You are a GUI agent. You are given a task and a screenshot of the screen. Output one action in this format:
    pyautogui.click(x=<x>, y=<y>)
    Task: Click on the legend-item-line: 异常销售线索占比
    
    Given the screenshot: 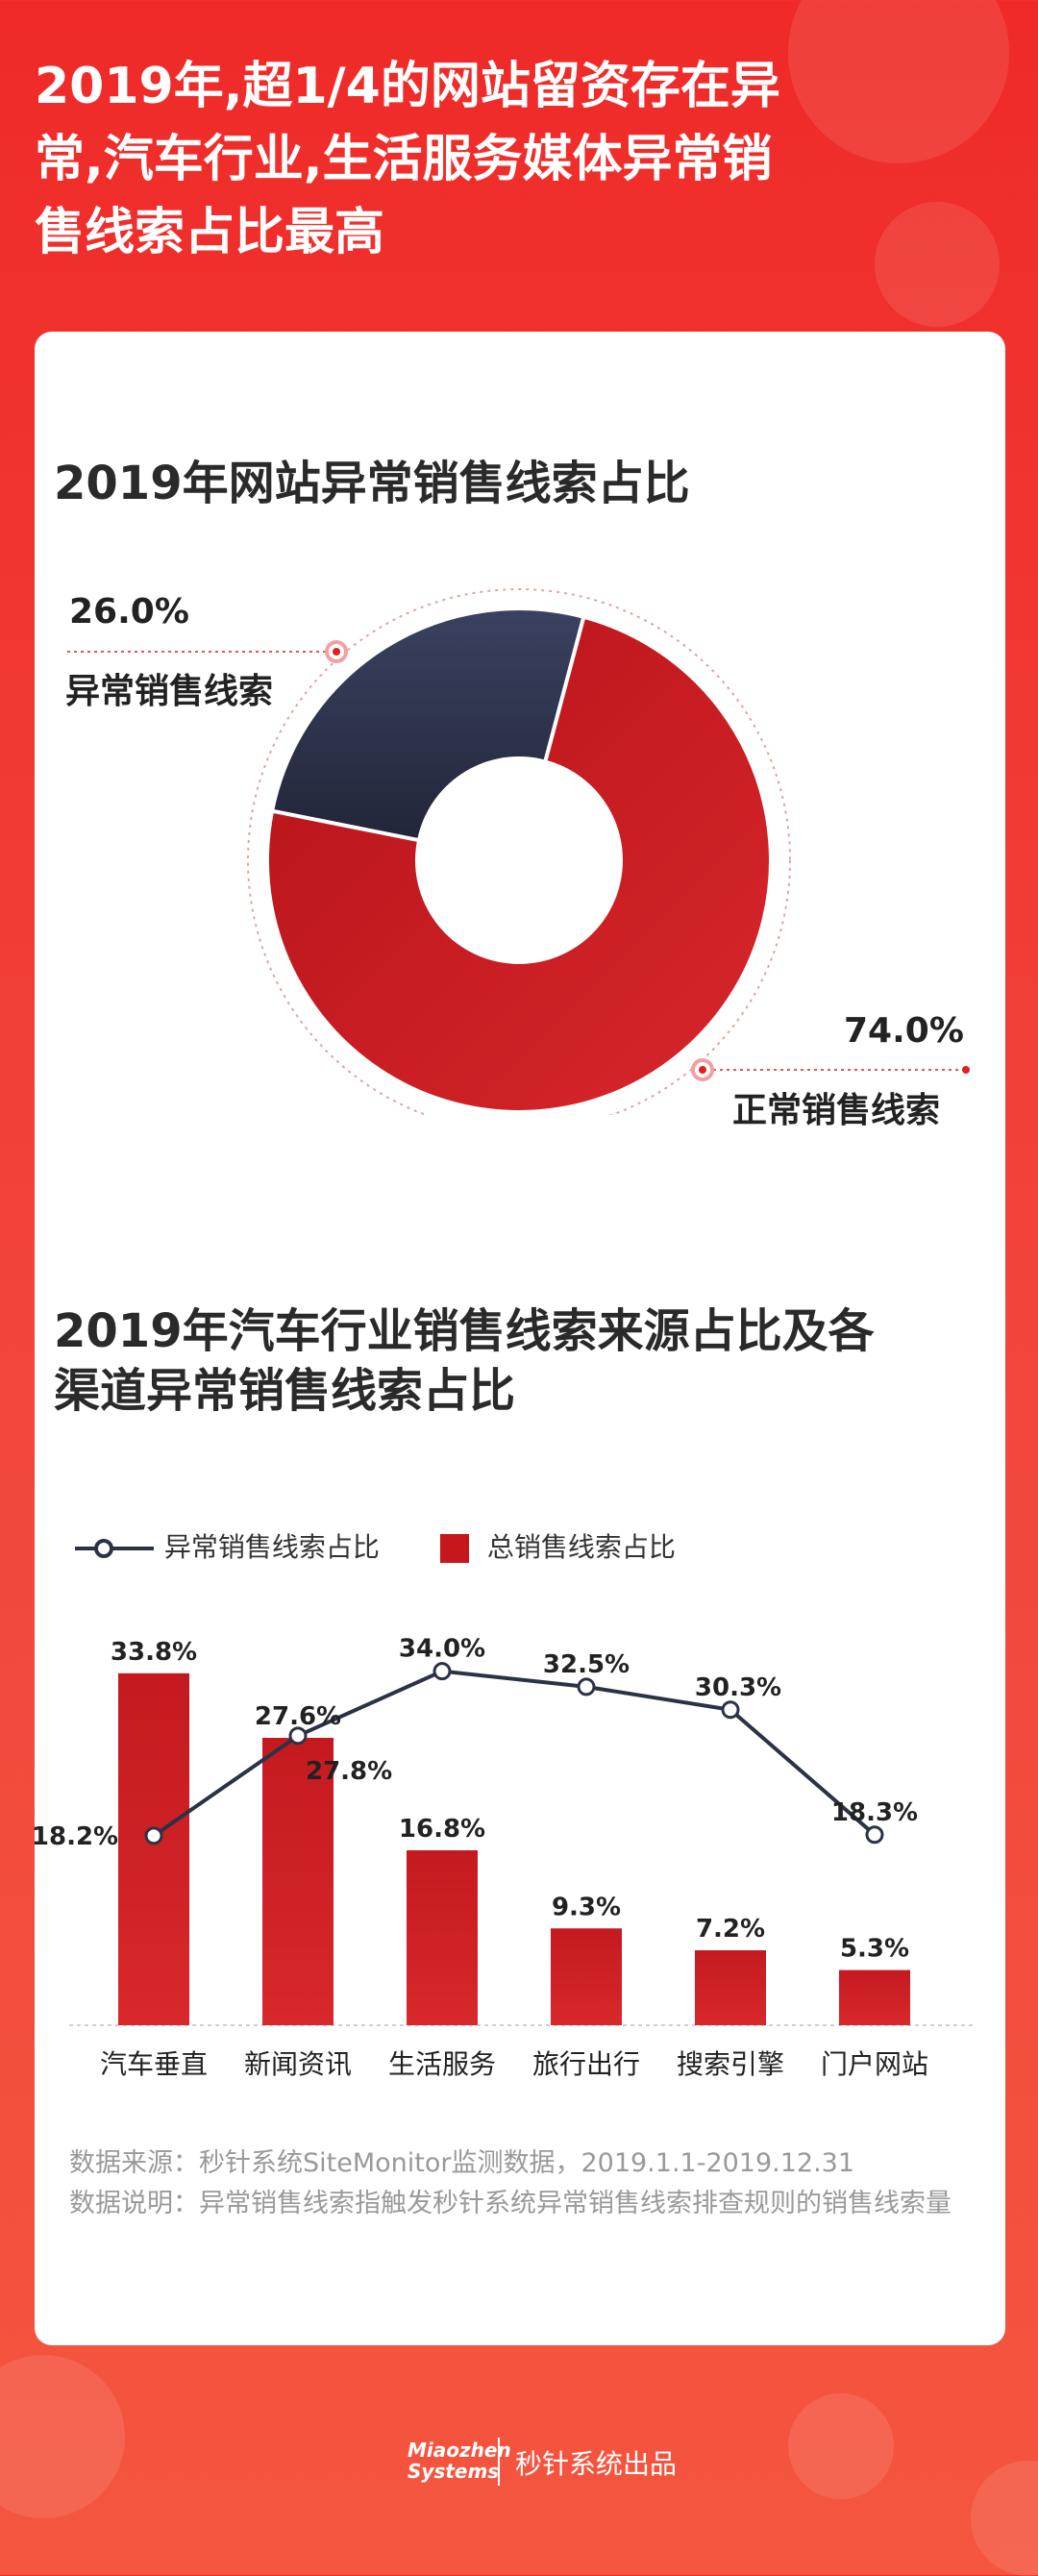 What is the action you would take?
    pyautogui.click(x=226, y=1546)
    